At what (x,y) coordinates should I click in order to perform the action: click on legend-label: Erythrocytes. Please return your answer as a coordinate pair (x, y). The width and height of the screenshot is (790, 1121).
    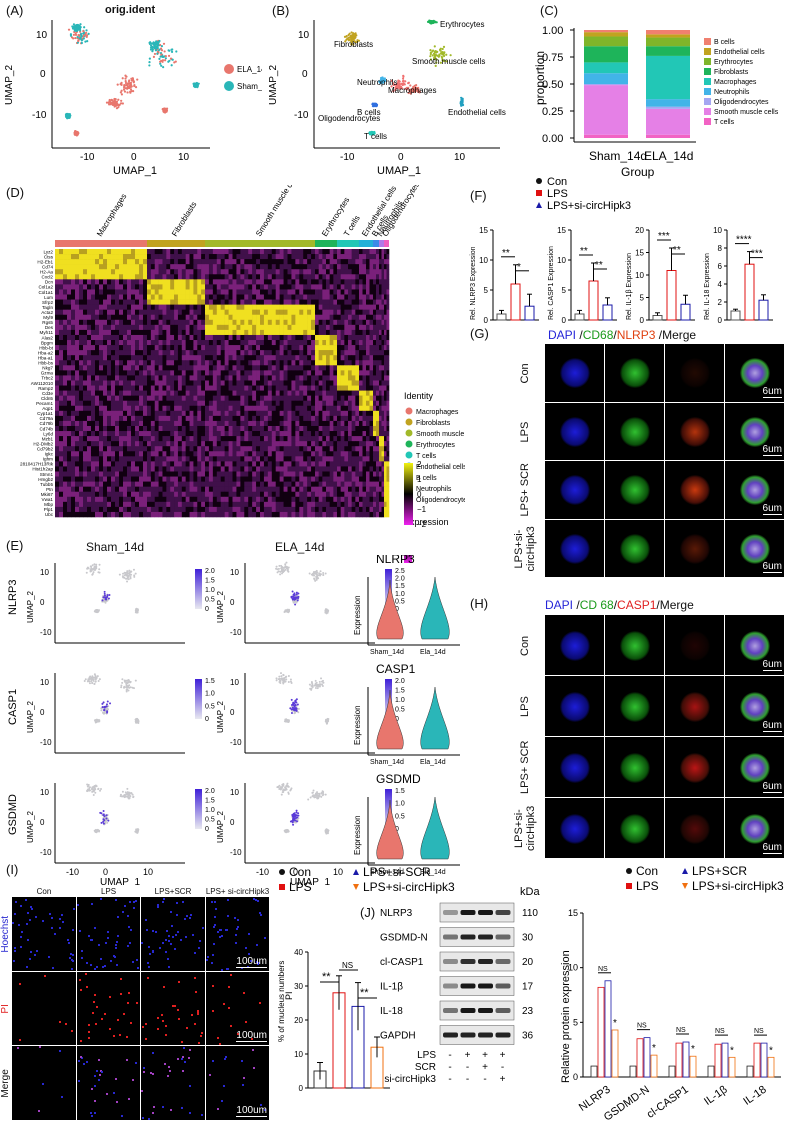
    Looking at the image, I should click on (733, 62).